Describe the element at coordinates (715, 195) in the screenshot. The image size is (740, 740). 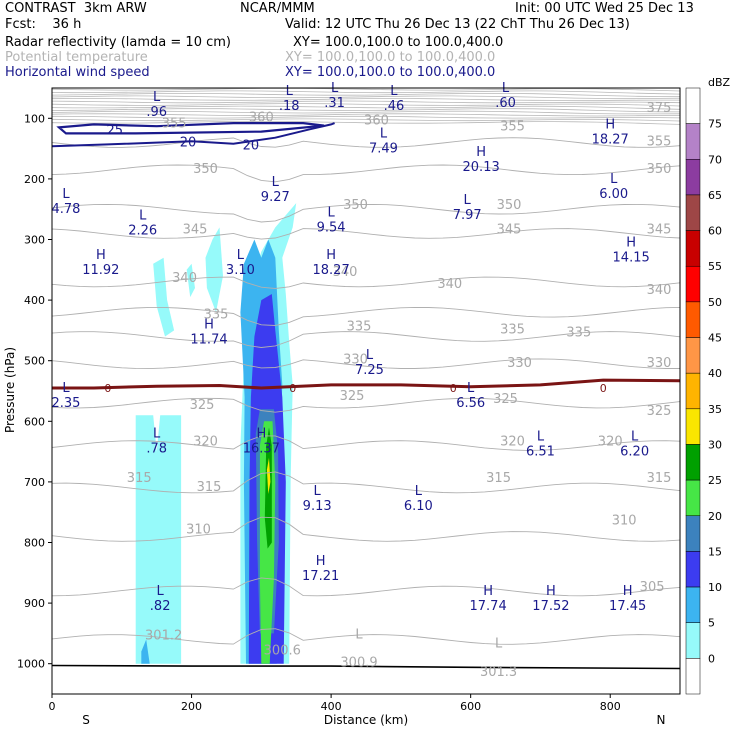
I see `colorbar-level: 65` at that location.